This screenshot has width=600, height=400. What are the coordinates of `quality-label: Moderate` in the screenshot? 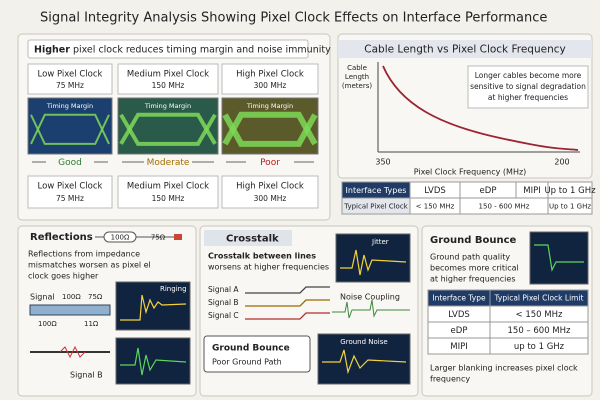 It's located at (168, 163).